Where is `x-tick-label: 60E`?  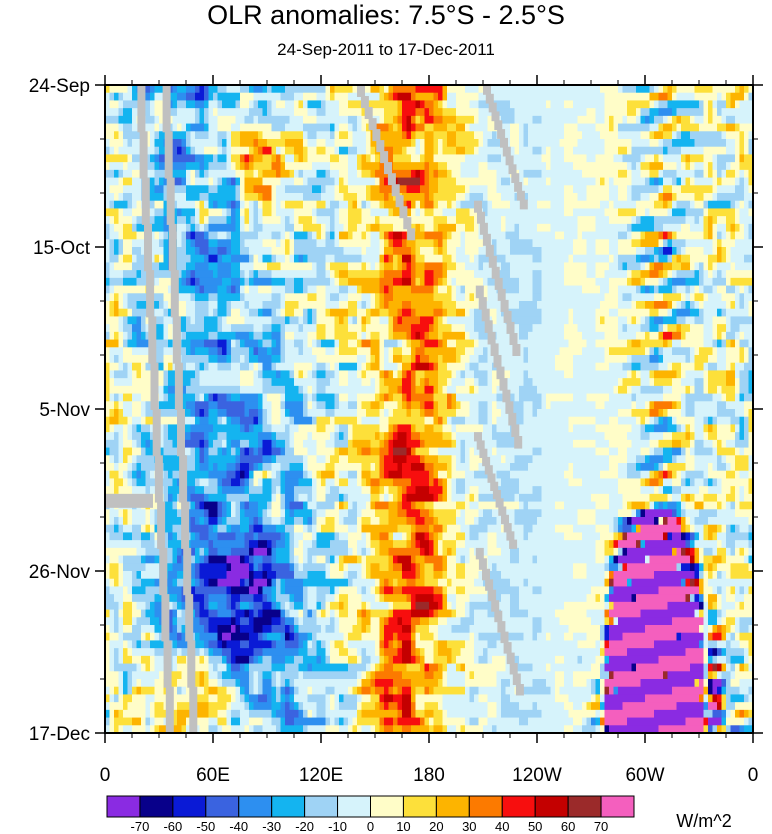
x-tick-label: 60E is located at coordinates (213, 775).